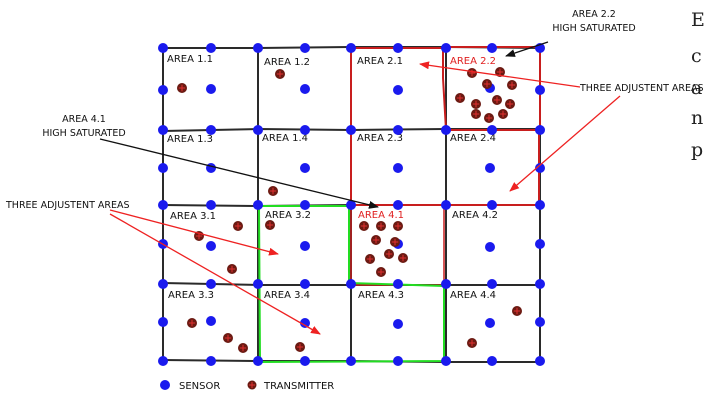  What do you see at coordinates (381, 215) in the screenshot?
I see `area-label-4-1: AREA 4.1` at bounding box center [381, 215].